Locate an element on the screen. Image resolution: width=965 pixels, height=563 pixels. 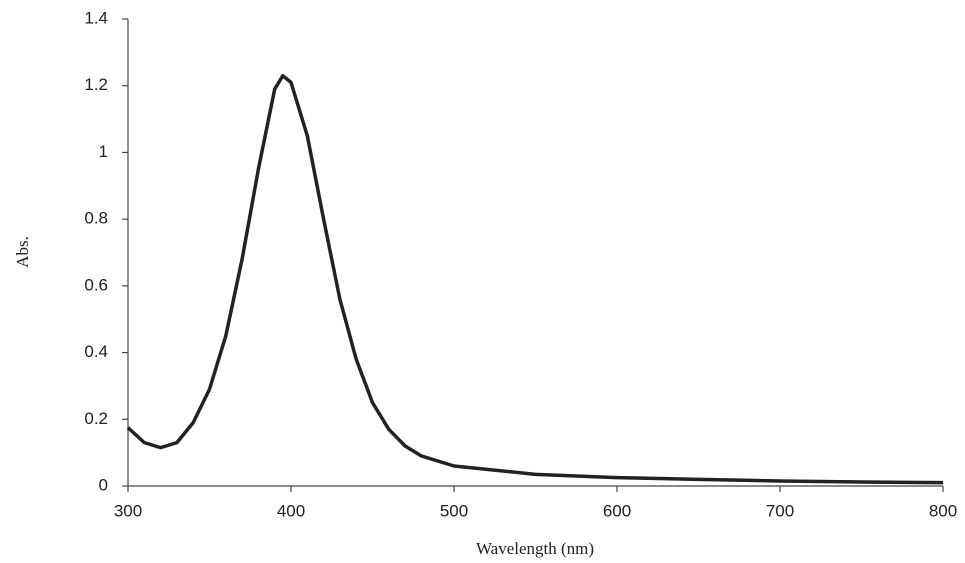
x-tick-label: 700 is located at coordinates (780, 510).